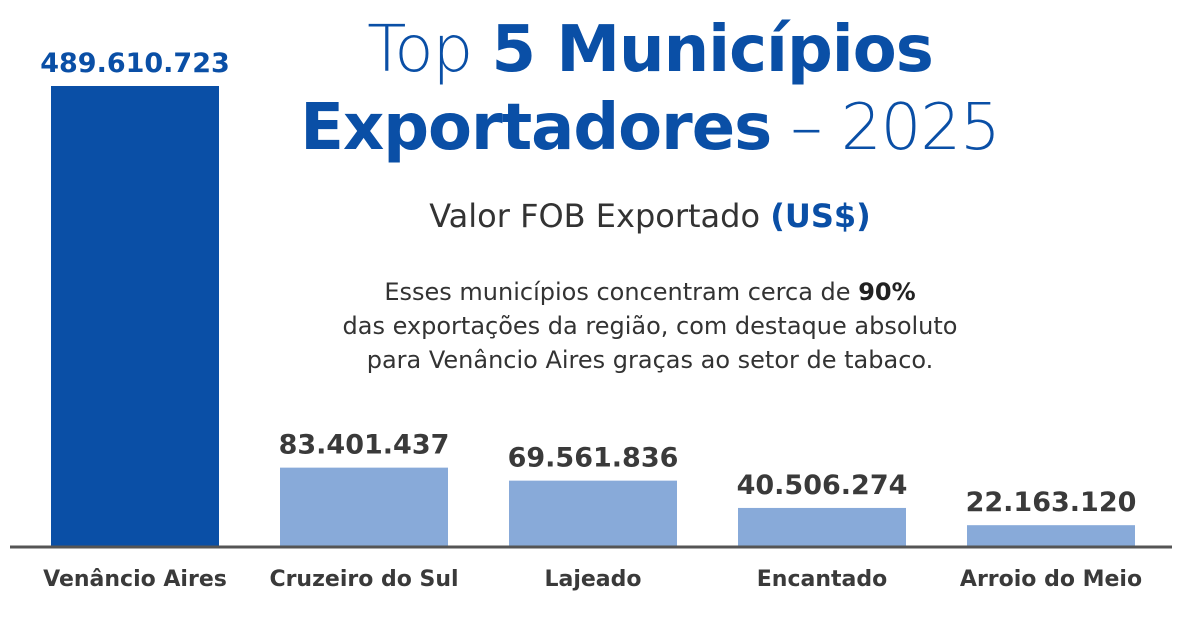  I want to click on category-label-cruzeiro-do-sul: Cruzeiro do Sul, so click(363, 579).